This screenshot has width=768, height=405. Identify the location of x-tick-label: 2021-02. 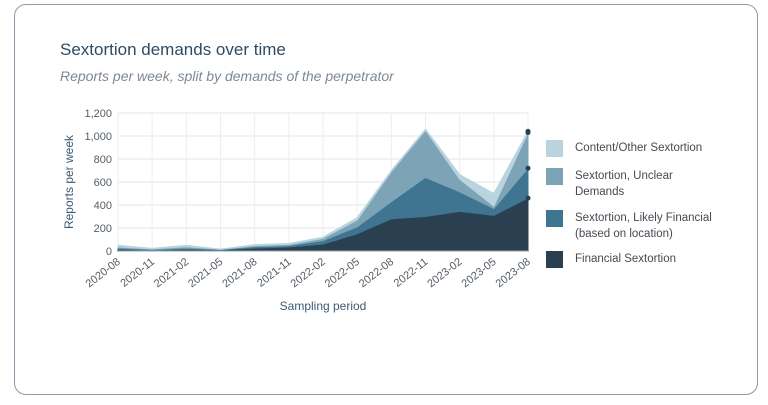
(171, 273).